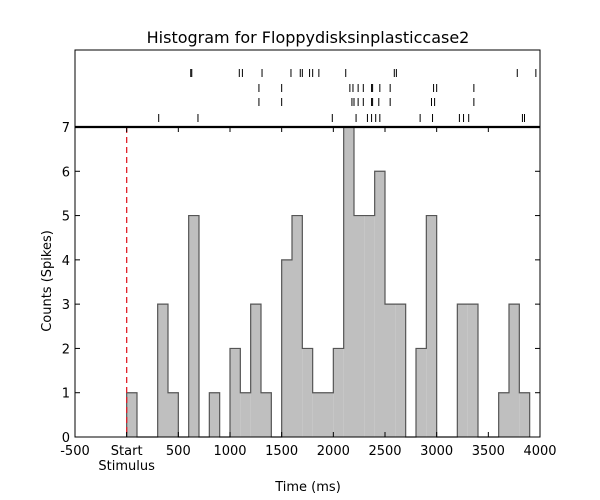 This screenshot has height=500, width=600. I want to click on y-tick-label: 7, so click(66, 128).